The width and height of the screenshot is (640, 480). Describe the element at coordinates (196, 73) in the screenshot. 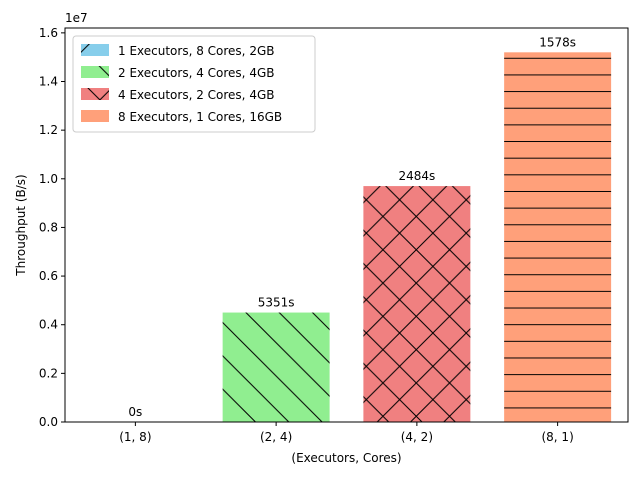

I see `legend-label: 2 Executors, 4 Cores, 4GB` at that location.